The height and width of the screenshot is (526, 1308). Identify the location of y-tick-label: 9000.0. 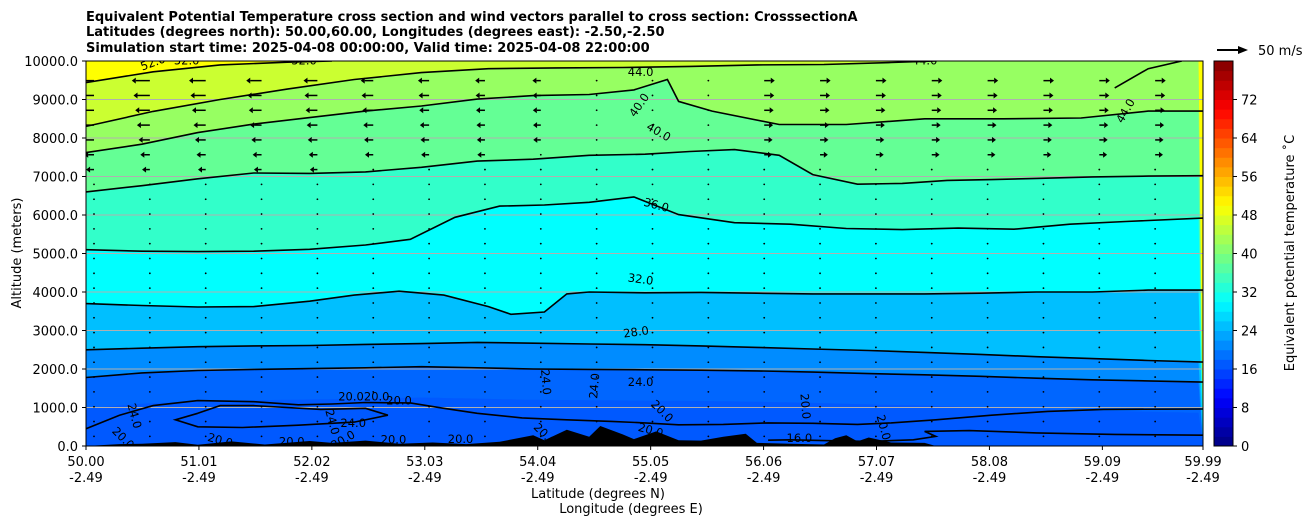
(56, 101).